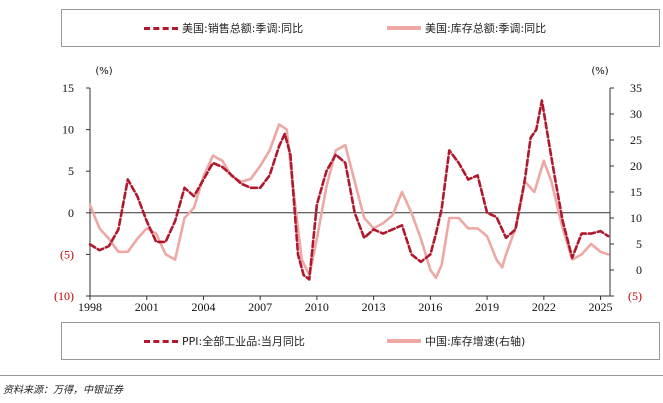 This screenshot has height=403, width=663. What do you see at coordinates (636, 140) in the screenshot?
I see `right-tick-label: 25` at bounding box center [636, 140].